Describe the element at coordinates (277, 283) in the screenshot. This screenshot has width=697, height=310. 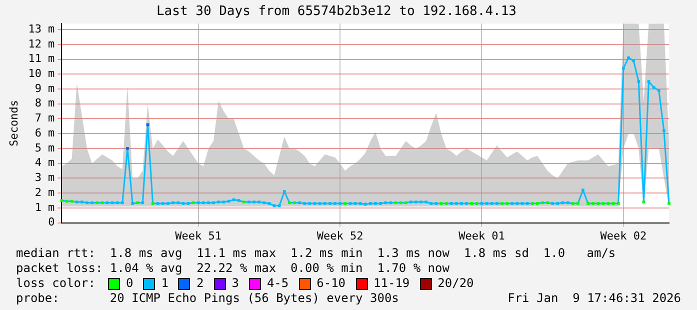
I see `text: 4-5` at that location.